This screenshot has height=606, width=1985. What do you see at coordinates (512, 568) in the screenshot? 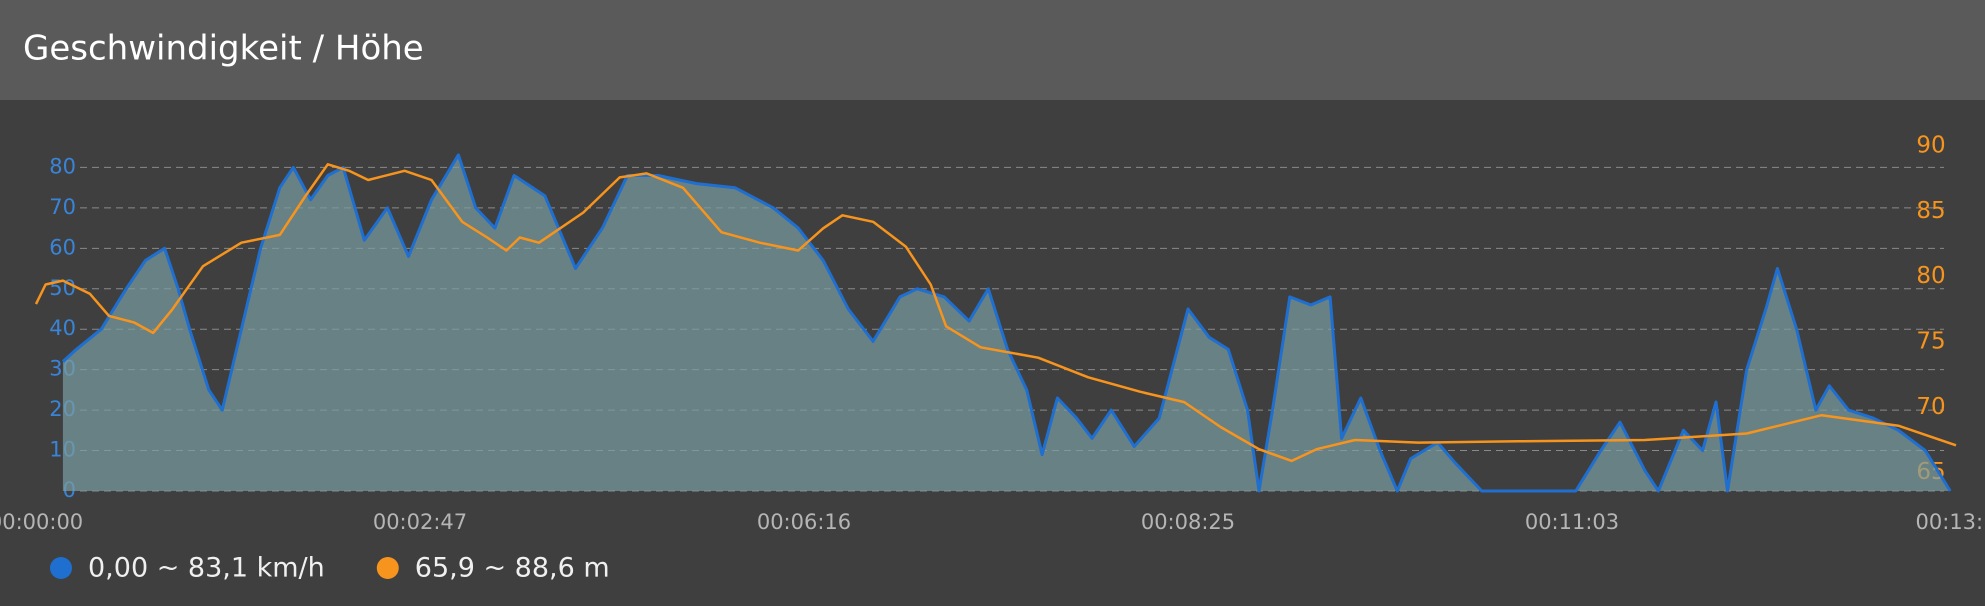
I see `legend-label: 65,9 ~ 88,6 m` at bounding box center [512, 568].